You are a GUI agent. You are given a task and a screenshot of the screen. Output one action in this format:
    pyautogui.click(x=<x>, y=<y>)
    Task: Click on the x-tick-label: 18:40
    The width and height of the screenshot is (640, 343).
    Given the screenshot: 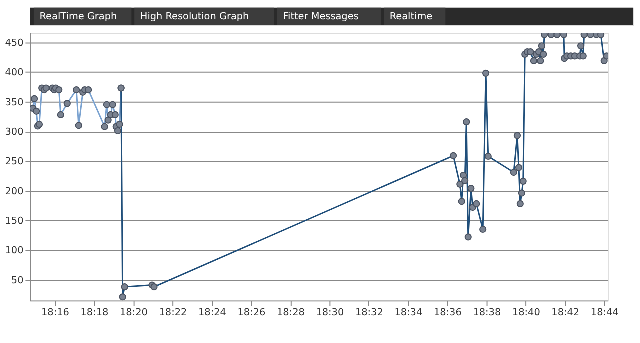 What is the action you would take?
    pyautogui.click(x=526, y=313)
    